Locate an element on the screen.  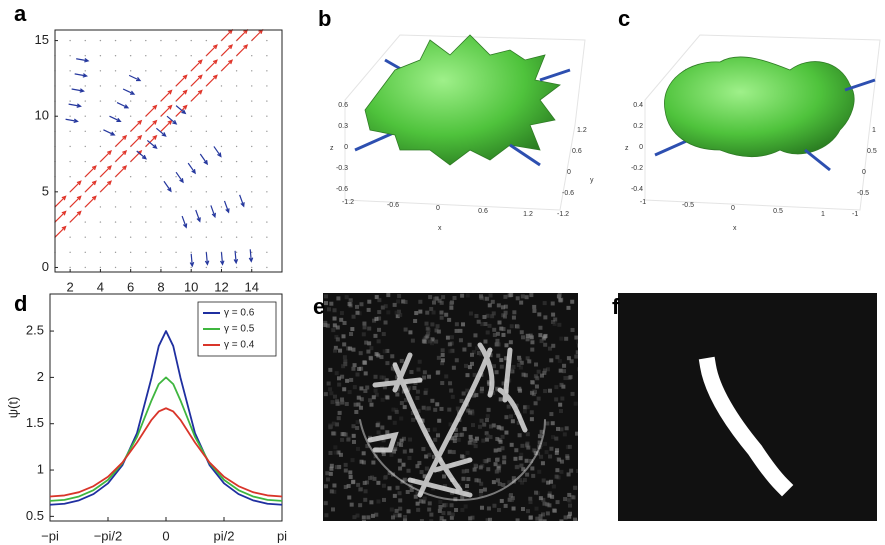
line-series is located at coordinates (166, 418).